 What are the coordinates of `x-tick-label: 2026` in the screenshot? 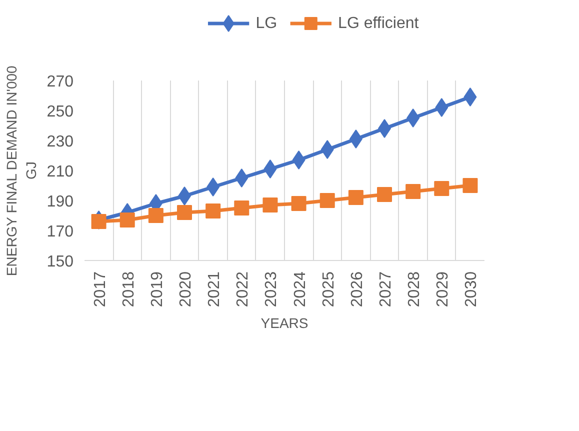 It's located at (357, 289).